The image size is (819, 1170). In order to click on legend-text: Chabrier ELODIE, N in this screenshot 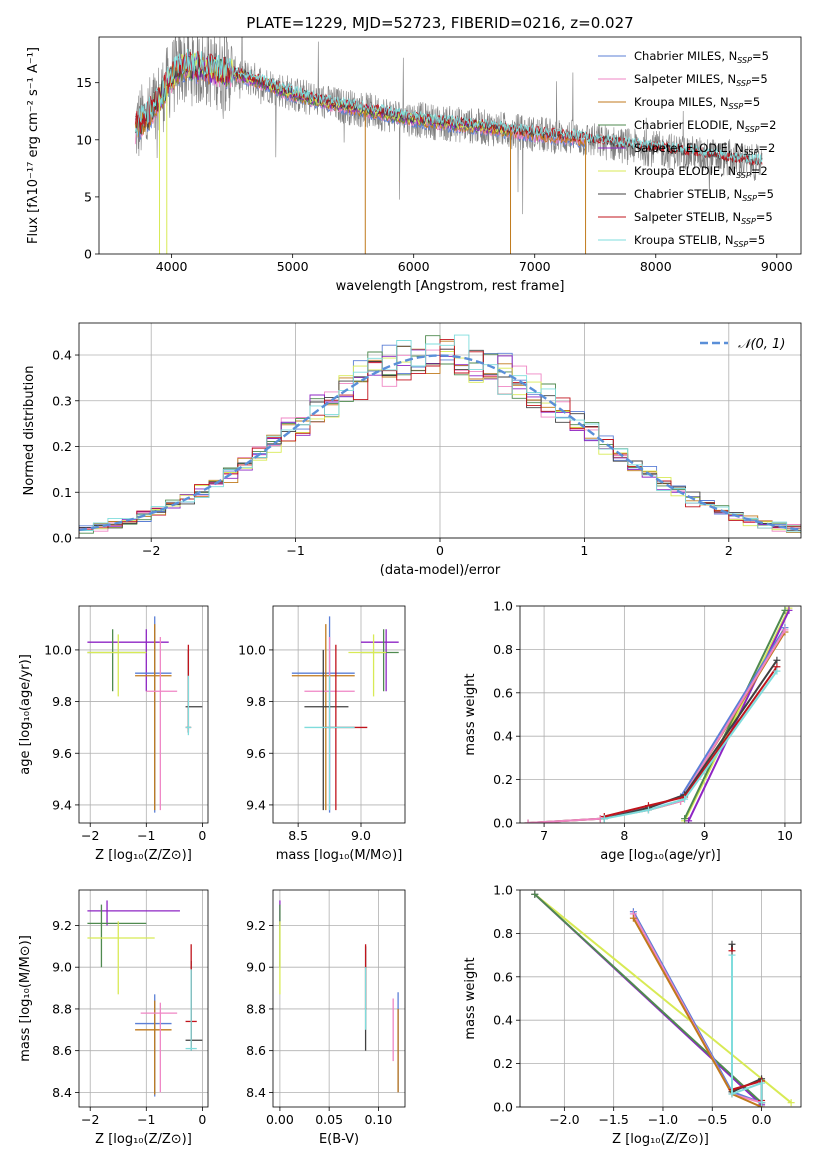, I will do `click(689, 125)`.